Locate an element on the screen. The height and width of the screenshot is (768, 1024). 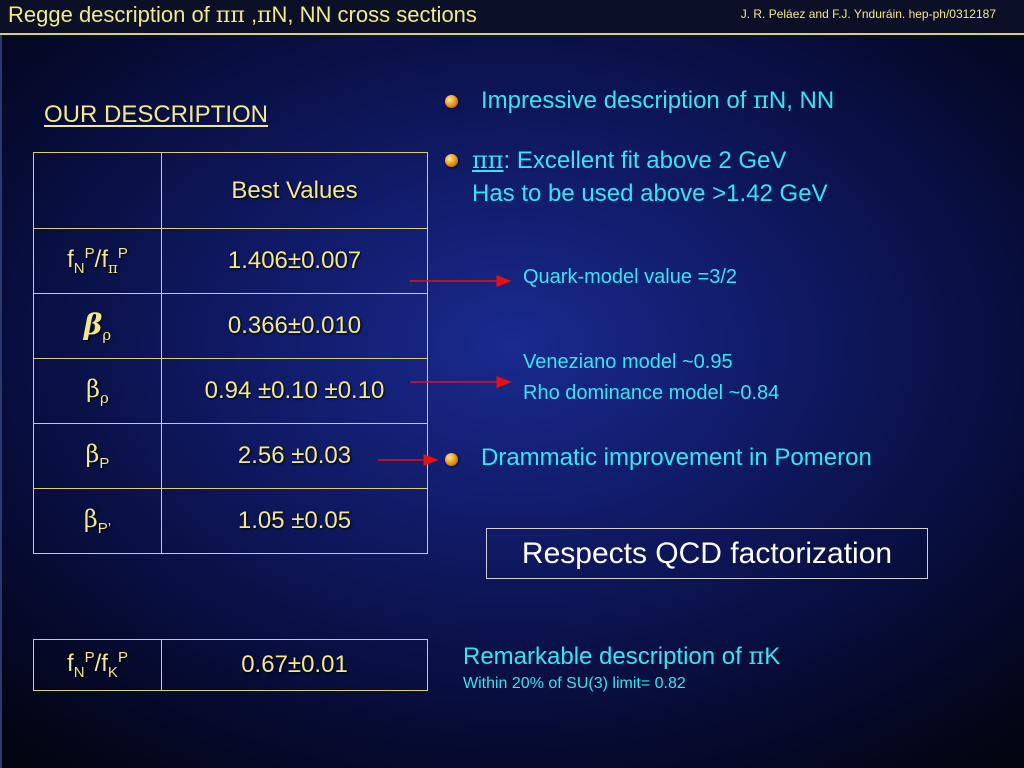
table-row: fNP/fKP 0.67±0.01 is located at coordinates (230, 665).